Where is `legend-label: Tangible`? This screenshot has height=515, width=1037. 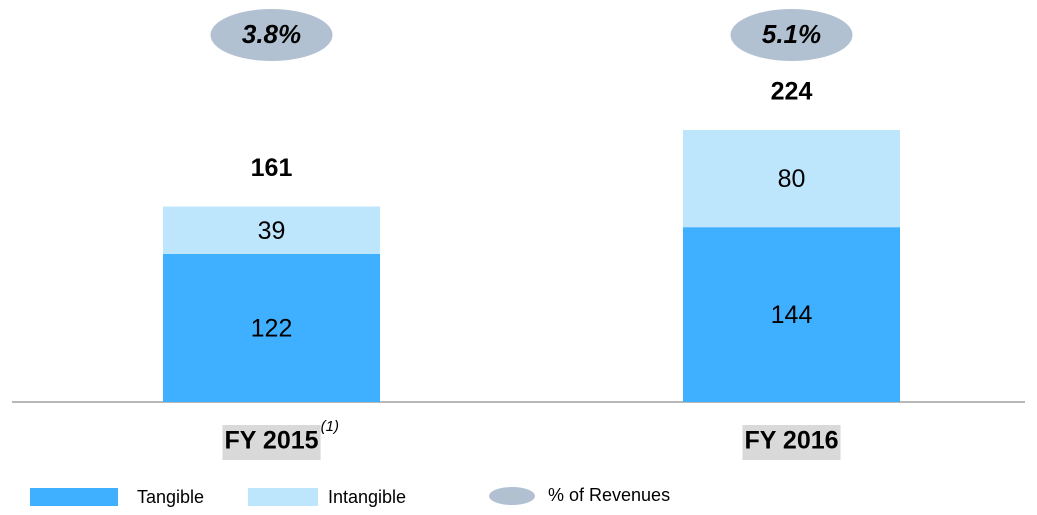 legend-label: Tangible is located at coordinates (170, 497).